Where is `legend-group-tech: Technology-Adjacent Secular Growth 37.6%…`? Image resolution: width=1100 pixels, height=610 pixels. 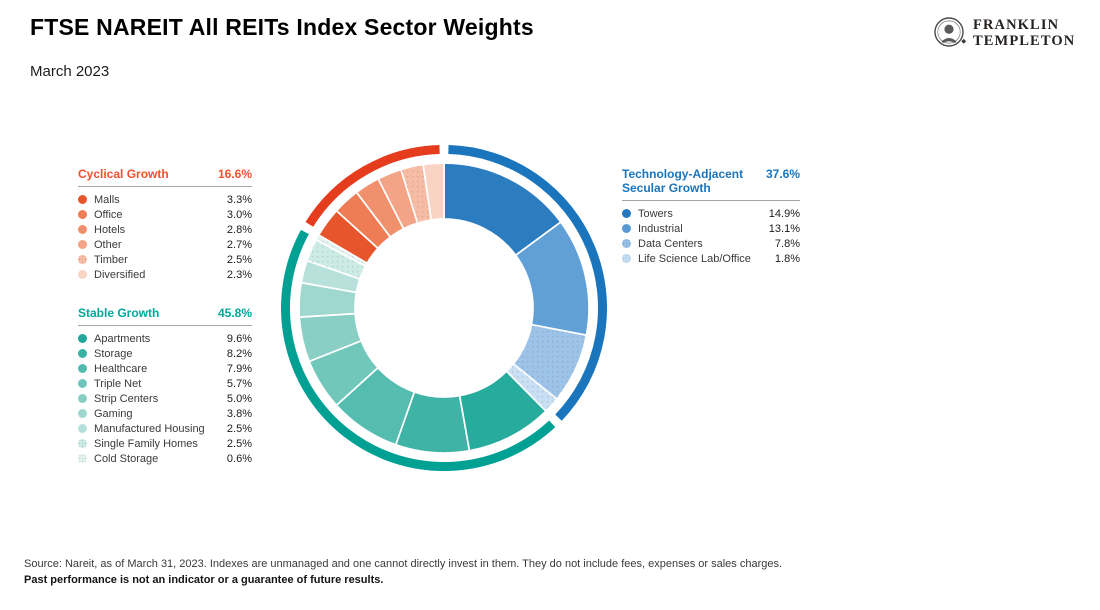 legend-group-tech: Technology-Adjacent Secular Growth 37.6%… is located at coordinates (711, 216).